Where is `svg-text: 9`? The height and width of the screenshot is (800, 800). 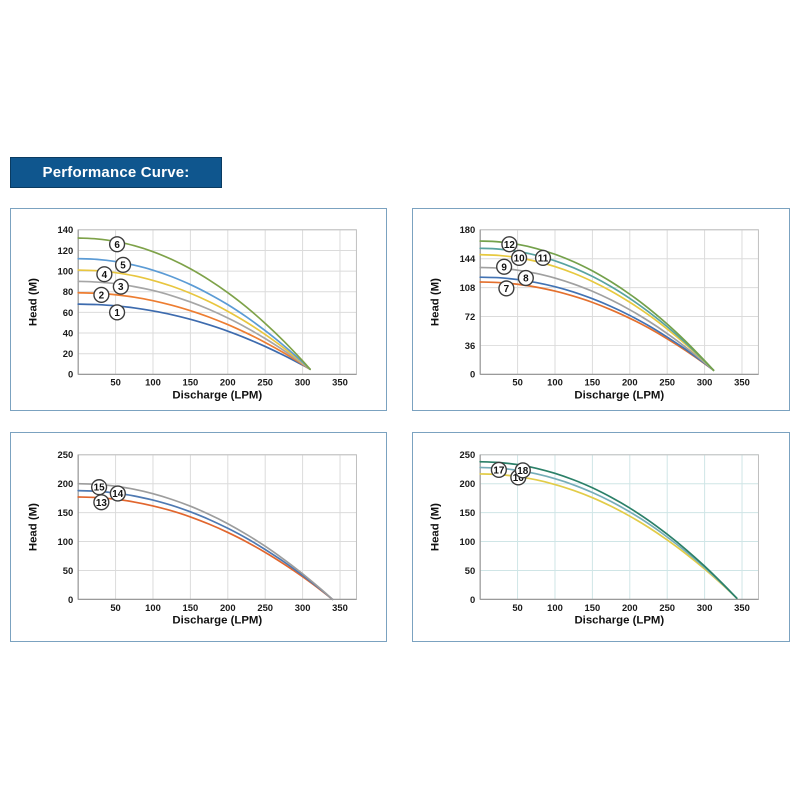 svg-text: 9 is located at coordinates (504, 267).